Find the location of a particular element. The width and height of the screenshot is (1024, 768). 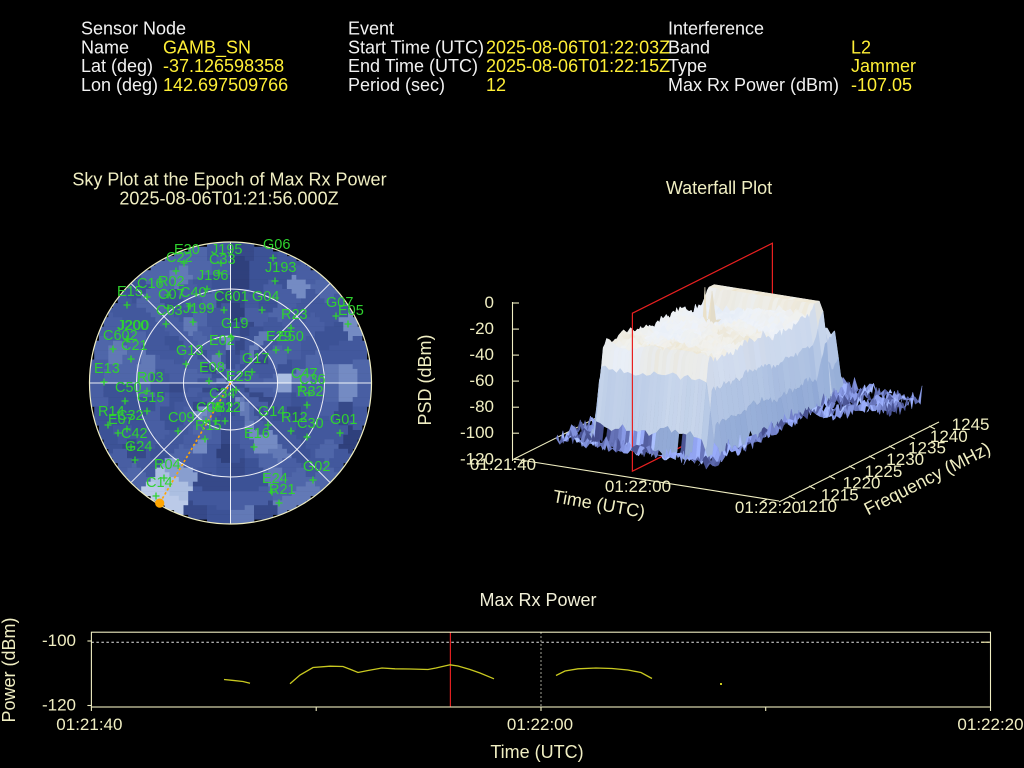

svg-text: G07 is located at coordinates (339, 303).